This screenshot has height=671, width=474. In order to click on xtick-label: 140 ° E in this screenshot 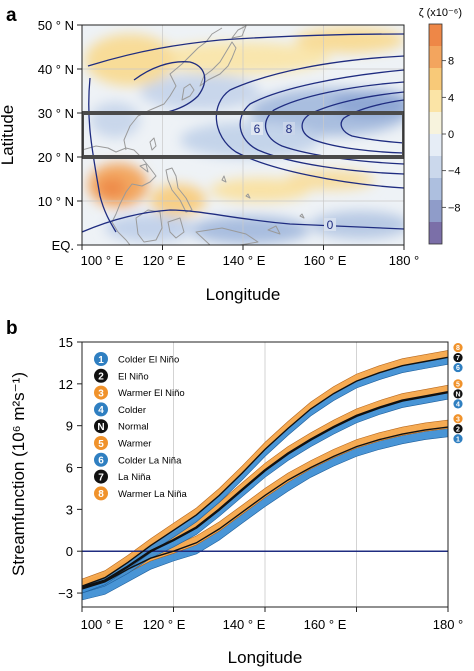, I will do `click(244, 624)`.